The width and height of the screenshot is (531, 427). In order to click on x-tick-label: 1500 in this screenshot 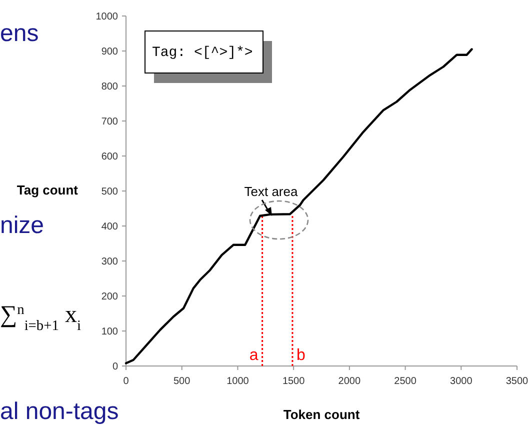, I will do `click(294, 381)`.